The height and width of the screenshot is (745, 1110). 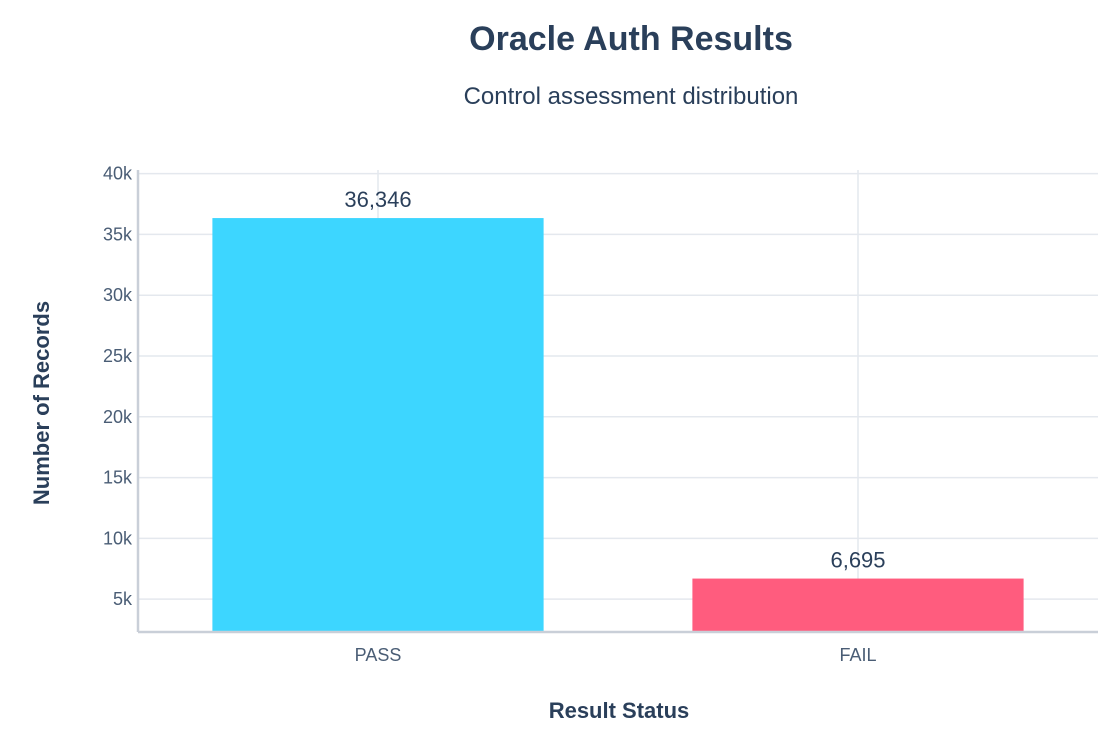 What do you see at coordinates (118, 356) in the screenshot?
I see `y-tick-label: 25k` at bounding box center [118, 356].